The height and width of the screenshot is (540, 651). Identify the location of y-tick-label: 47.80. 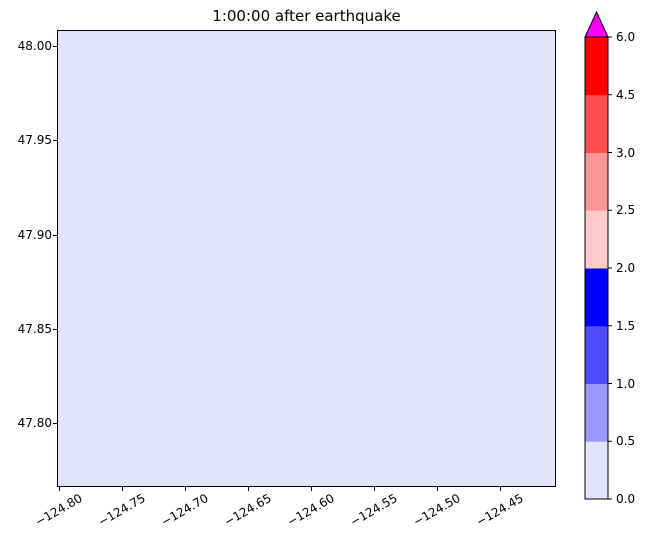
(34, 423).